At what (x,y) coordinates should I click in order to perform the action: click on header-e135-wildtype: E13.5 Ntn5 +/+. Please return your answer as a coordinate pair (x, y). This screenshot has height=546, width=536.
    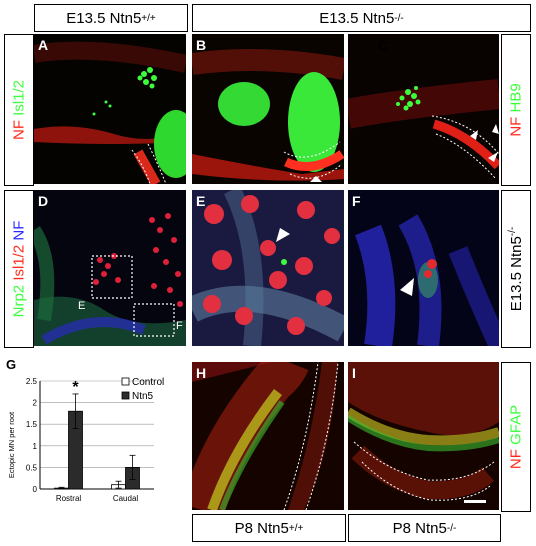
    Looking at the image, I should click on (111, 18).